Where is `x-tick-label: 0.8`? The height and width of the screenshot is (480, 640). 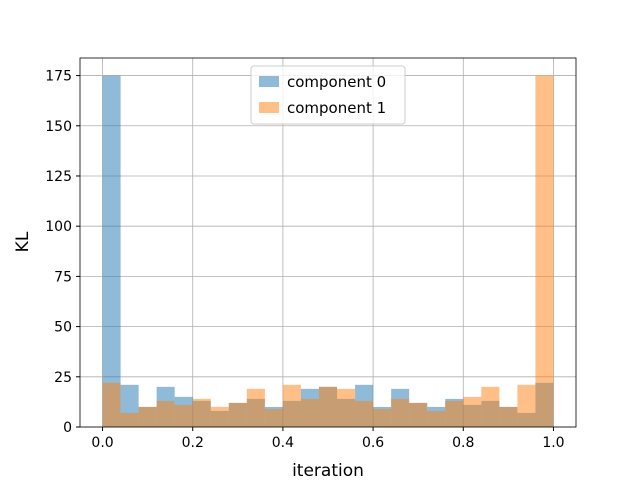
x-tick-label: 0.8 is located at coordinates (463, 443).